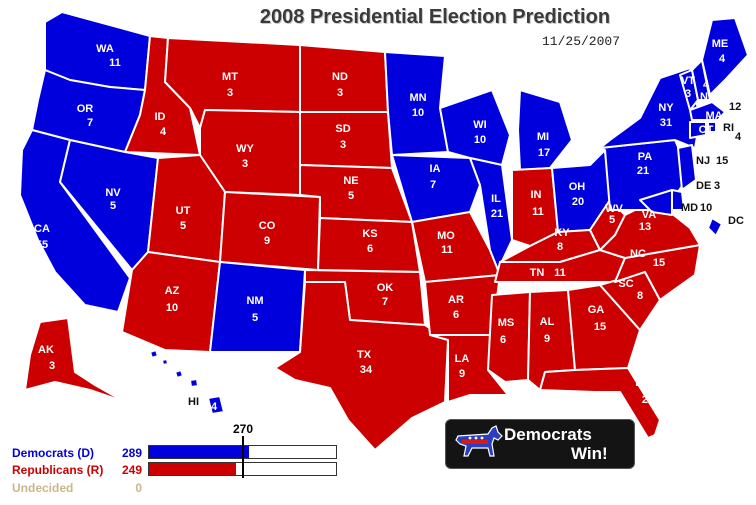 This screenshot has height=505, width=756. I want to click on state-votes-AL: 9, so click(547, 339).